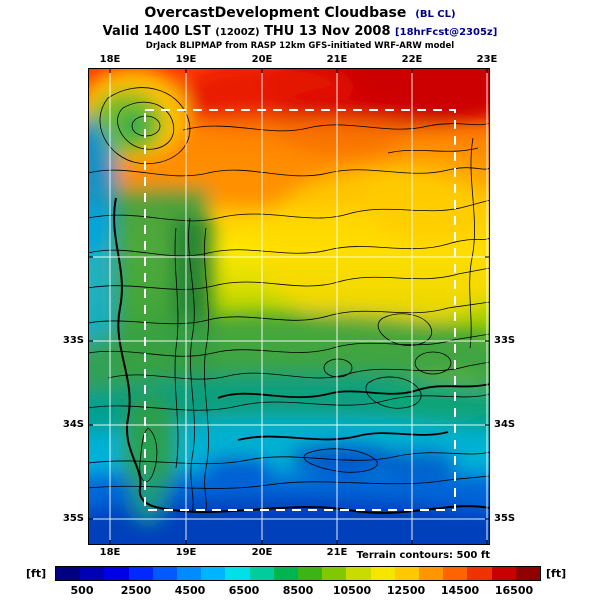 This screenshot has height=600, width=600. Describe the element at coordinates (505, 340) in the screenshot. I see `y-tick-right-33s: 33S` at that location.